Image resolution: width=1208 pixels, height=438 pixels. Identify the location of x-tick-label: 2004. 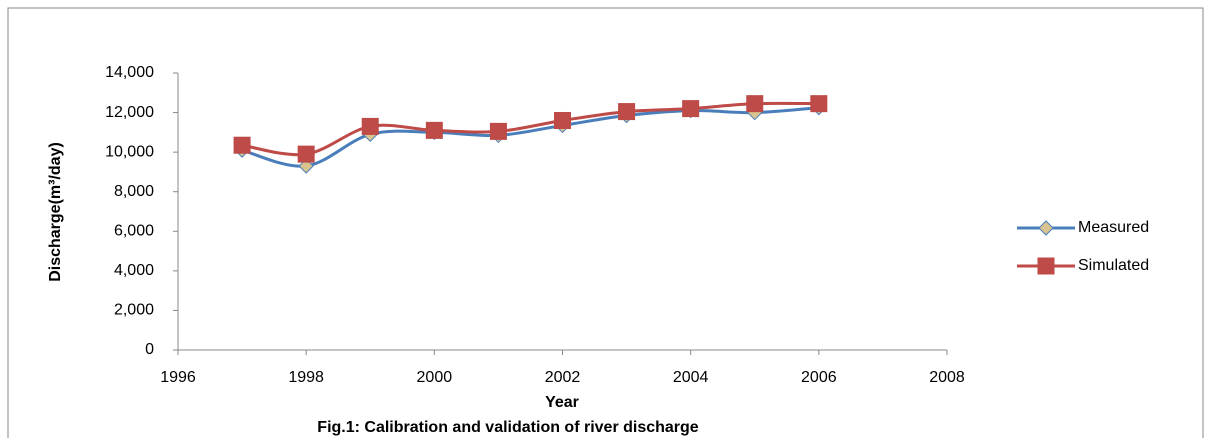
(691, 377).